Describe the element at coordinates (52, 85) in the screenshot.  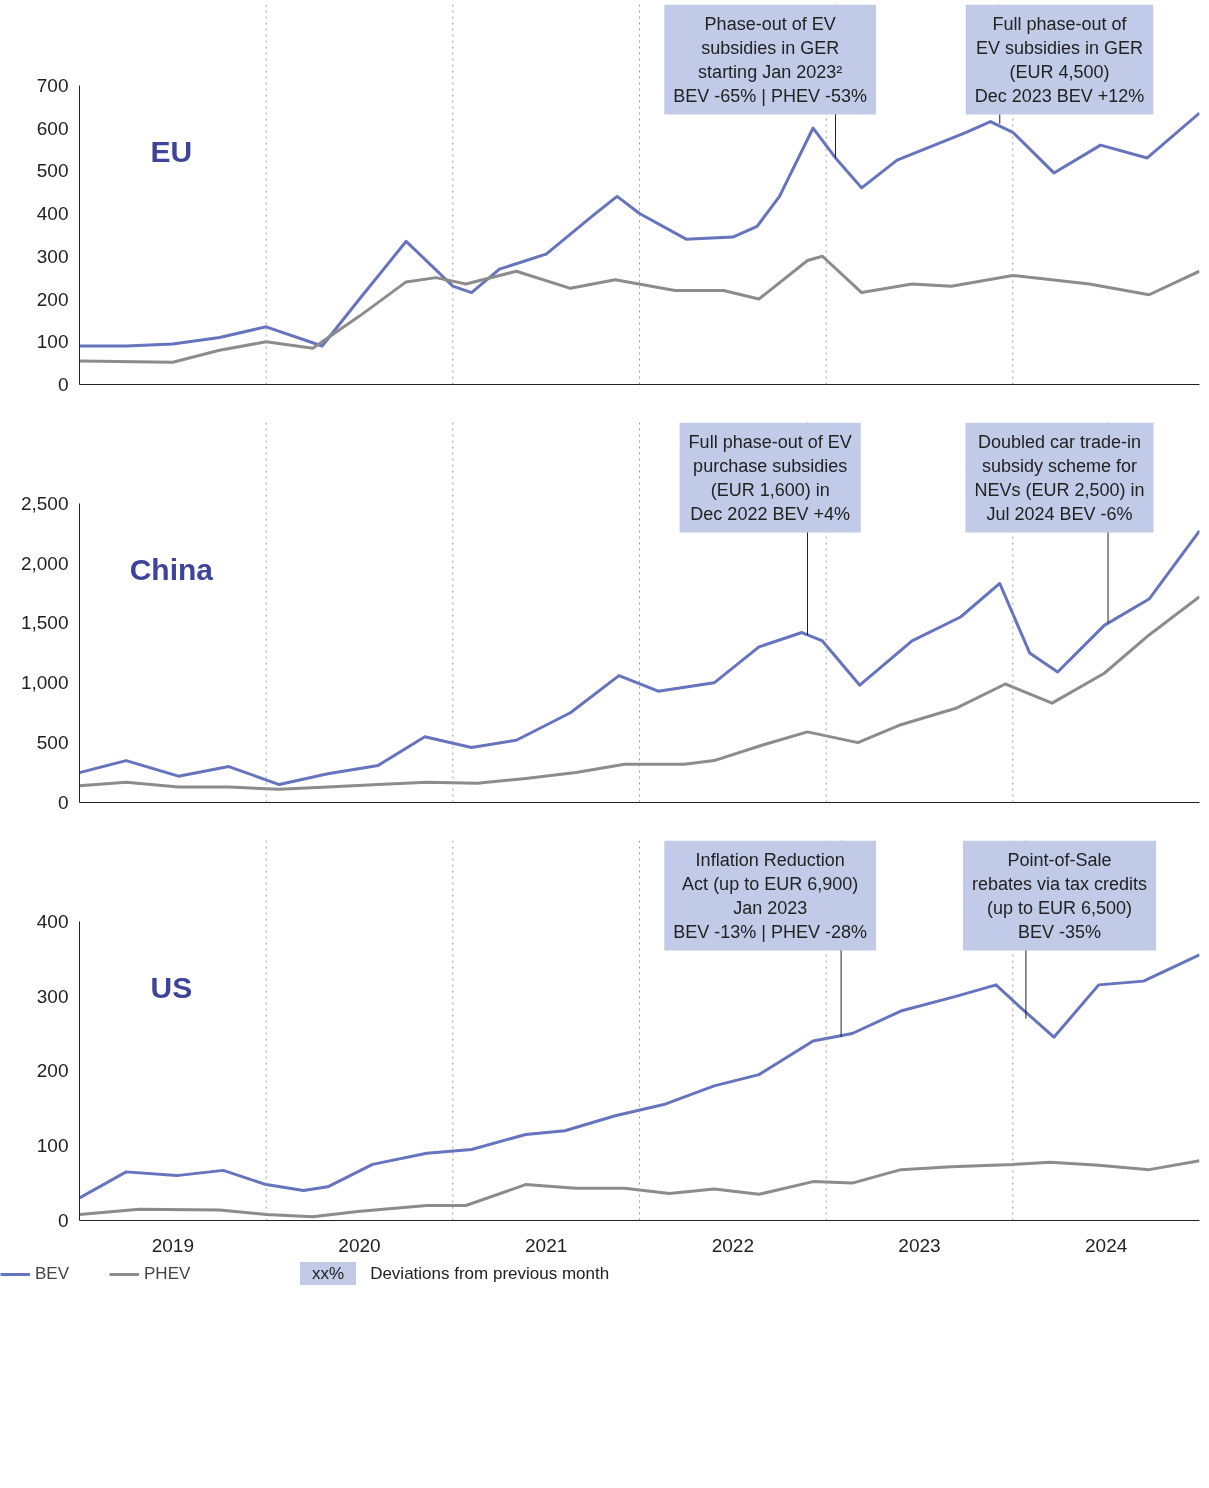
I see `y-tick-label: 700` at that location.